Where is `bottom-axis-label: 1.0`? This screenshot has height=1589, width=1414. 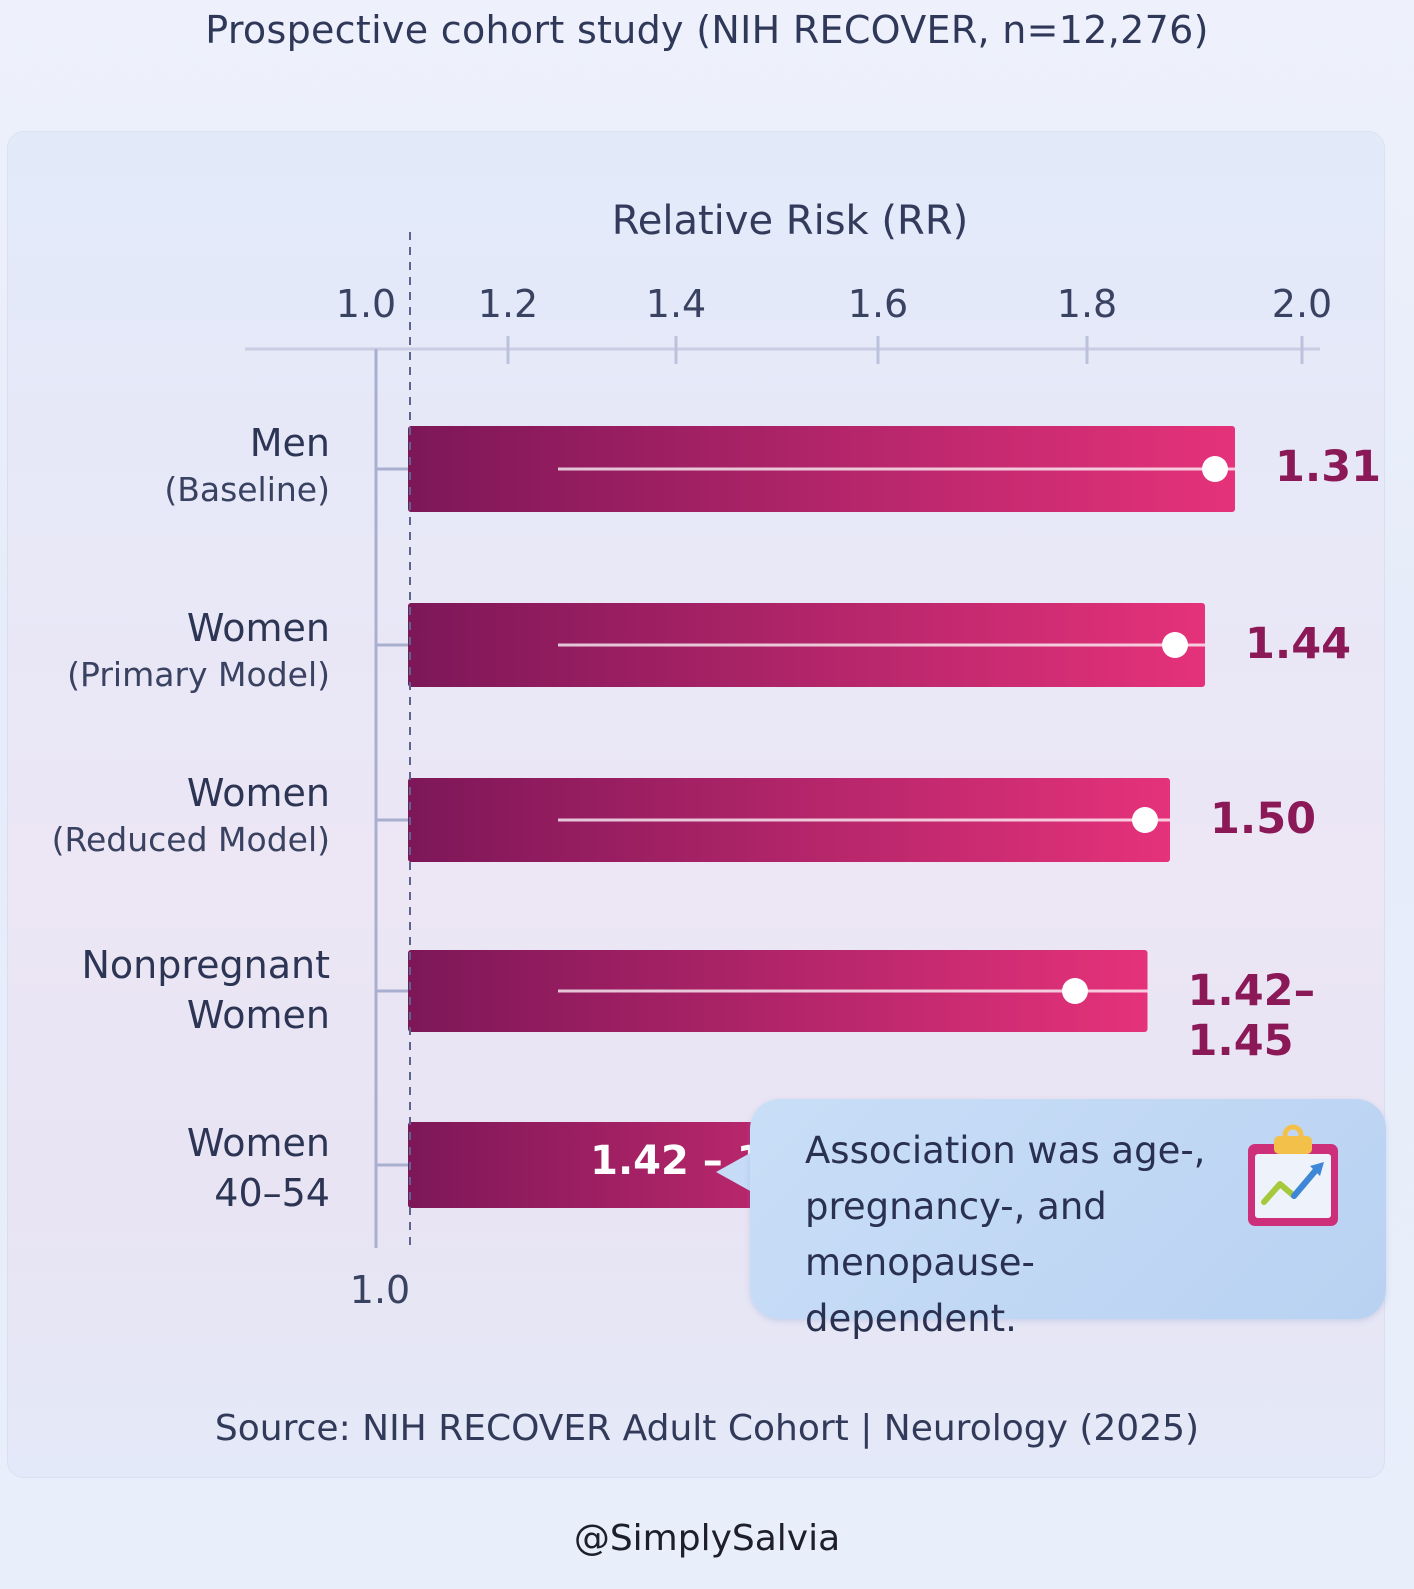
bottom-axis-label: 1.0 is located at coordinates (380, 1290).